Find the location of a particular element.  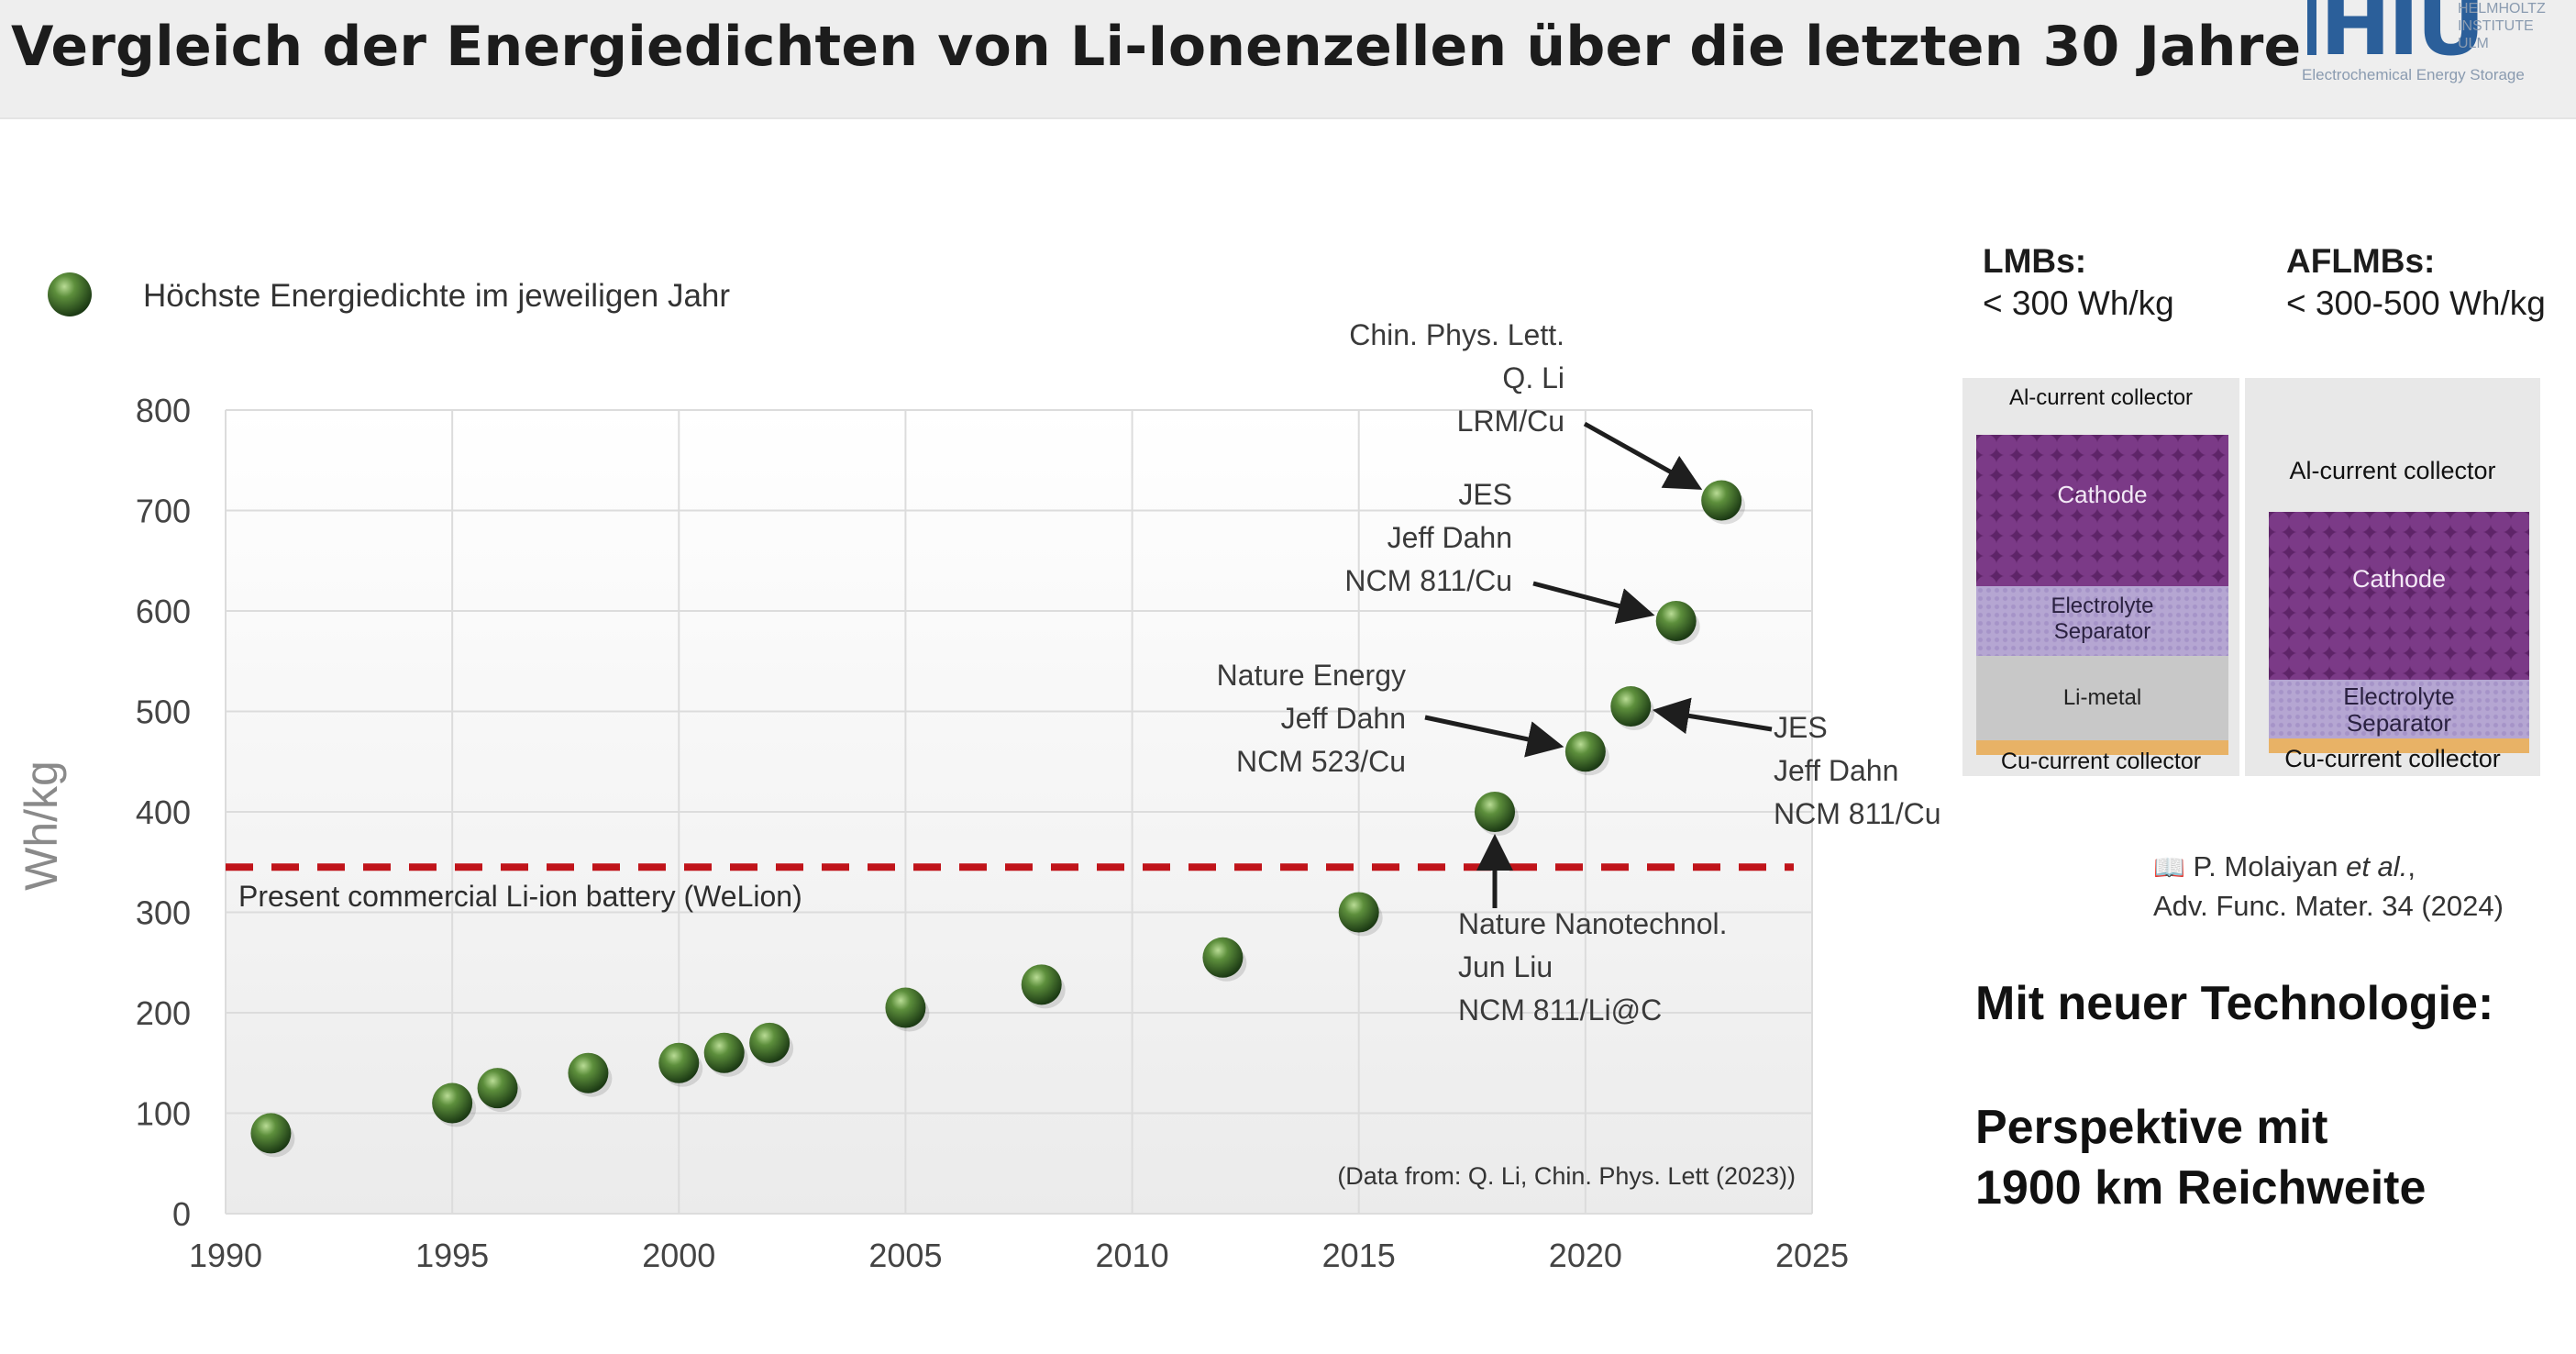

annotation-jes-ncm811-right: JES Jeff Dahn NCM 811/Cu is located at coordinates (1857, 771).